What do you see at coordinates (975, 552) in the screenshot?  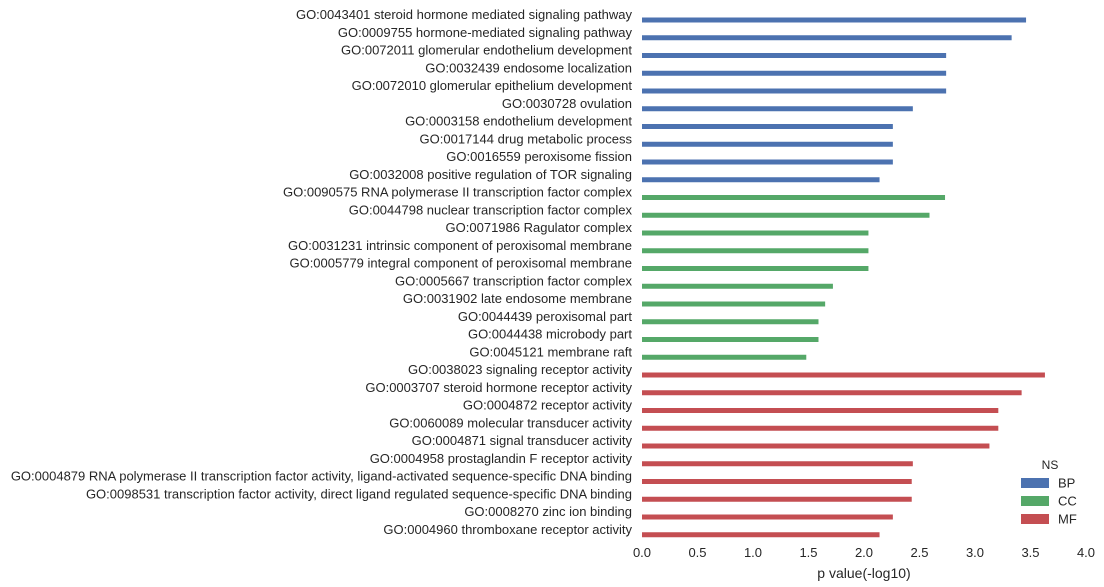 I see `x-tick-label: 3.0` at bounding box center [975, 552].